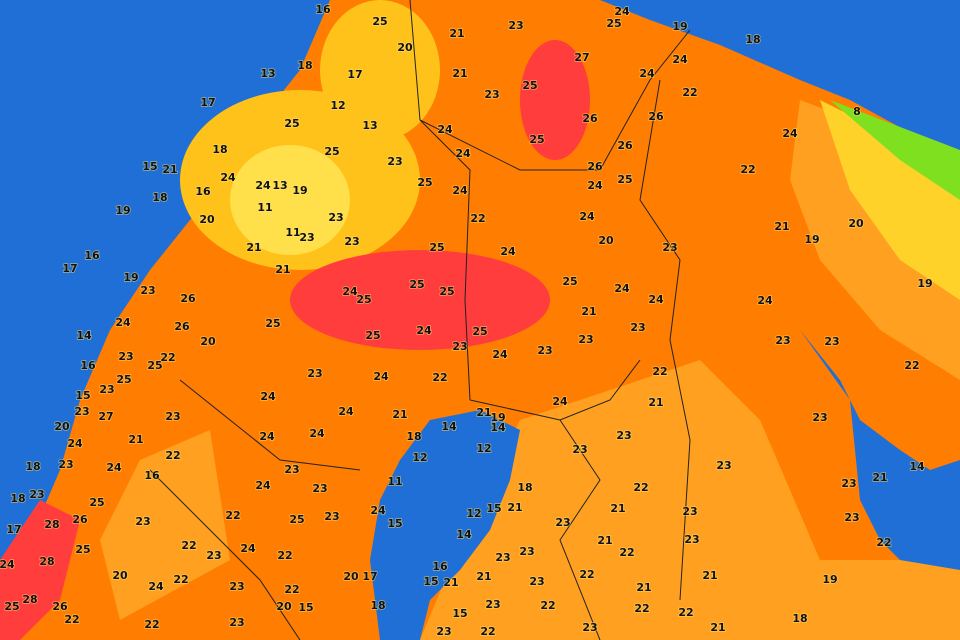 This screenshot has height=640, width=960. What do you see at coordinates (292, 232) in the screenshot?
I see `temperature-label: 11` at bounding box center [292, 232].